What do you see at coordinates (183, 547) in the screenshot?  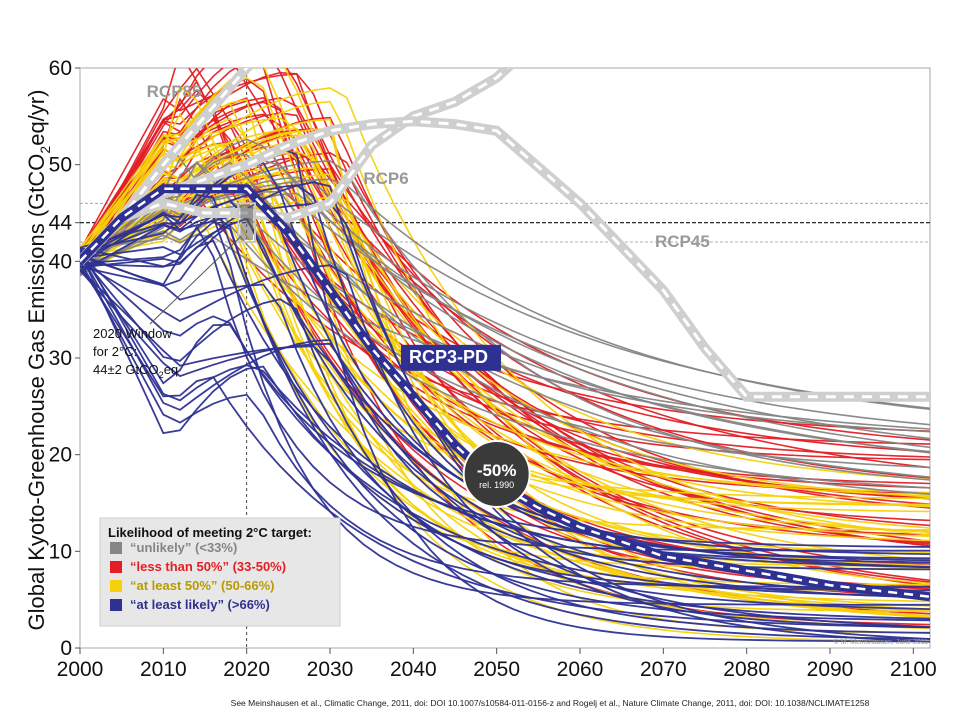 I see `legend-item-label: “unlikely” (<33%)` at bounding box center [183, 547].